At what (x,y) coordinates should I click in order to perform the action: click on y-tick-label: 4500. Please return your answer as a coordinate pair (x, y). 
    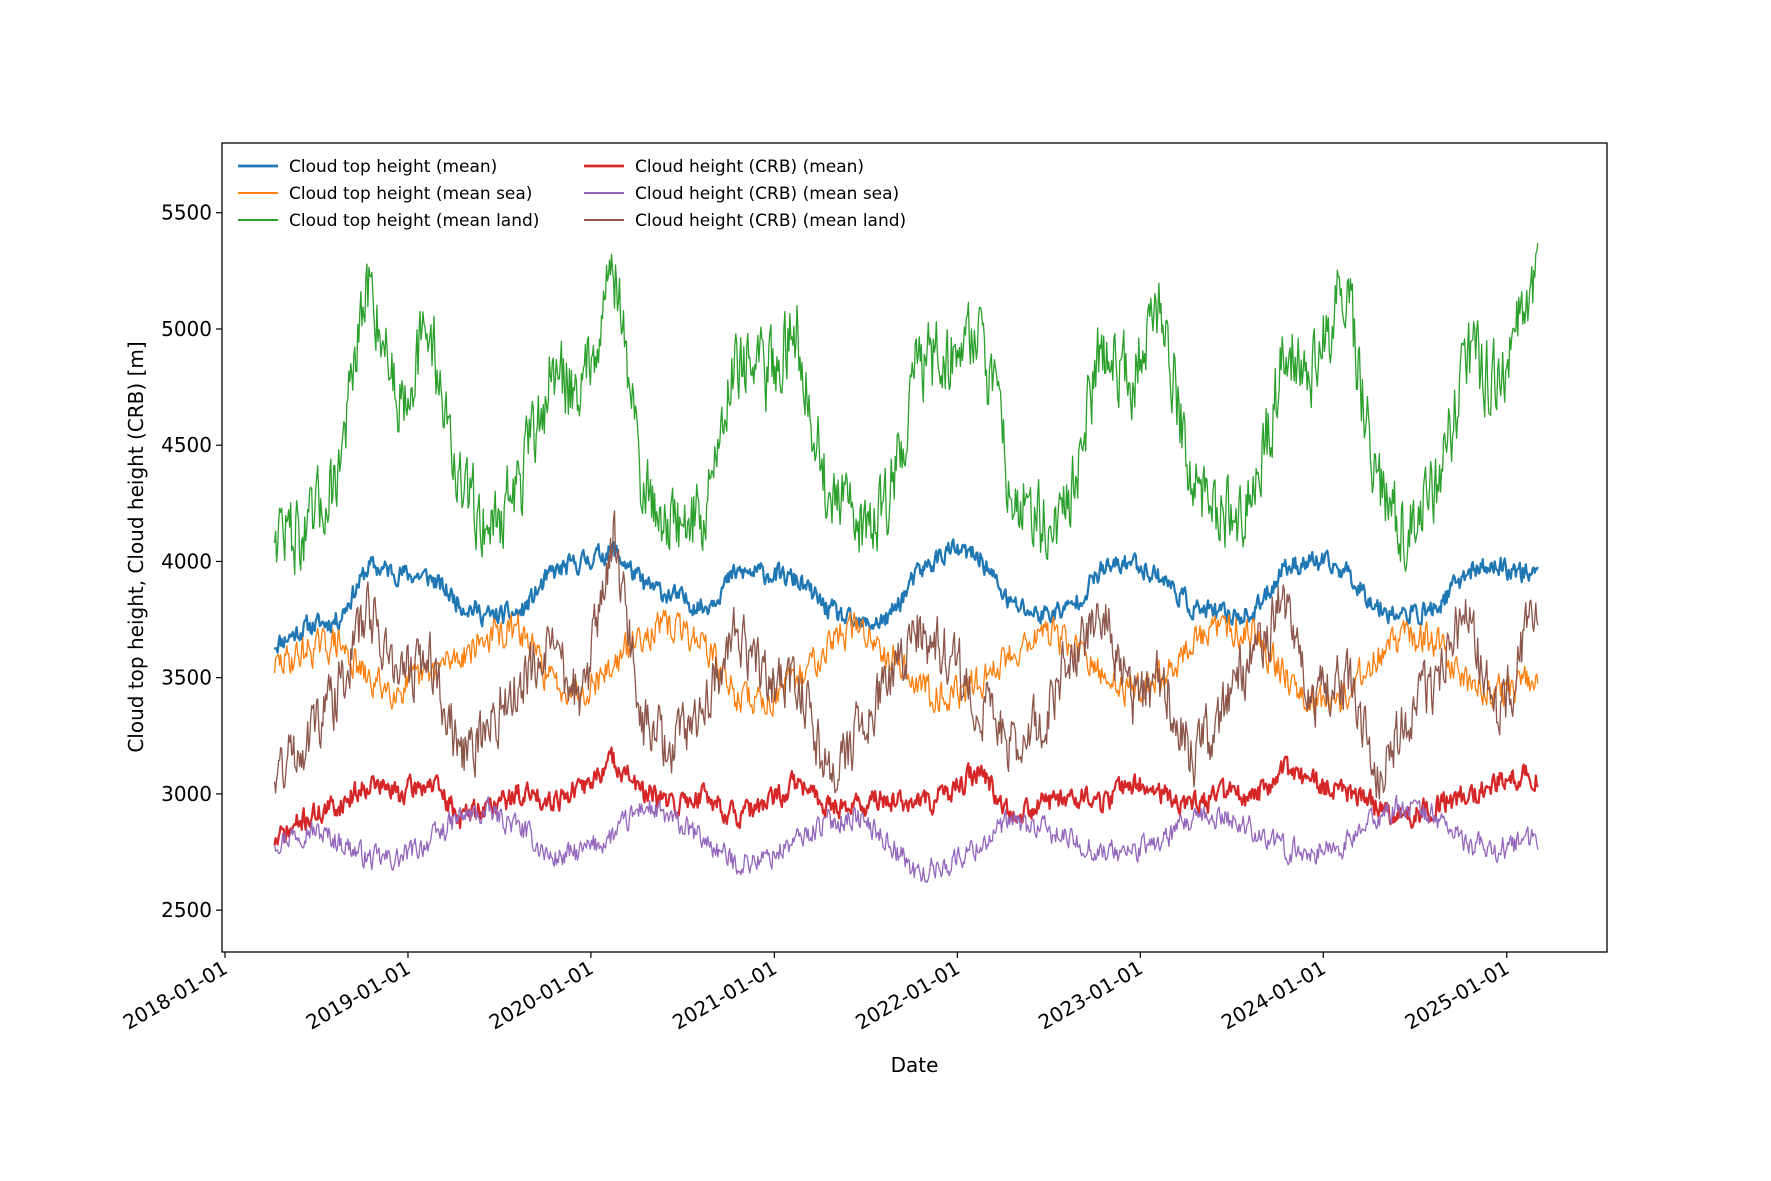
    Looking at the image, I should click on (186, 445).